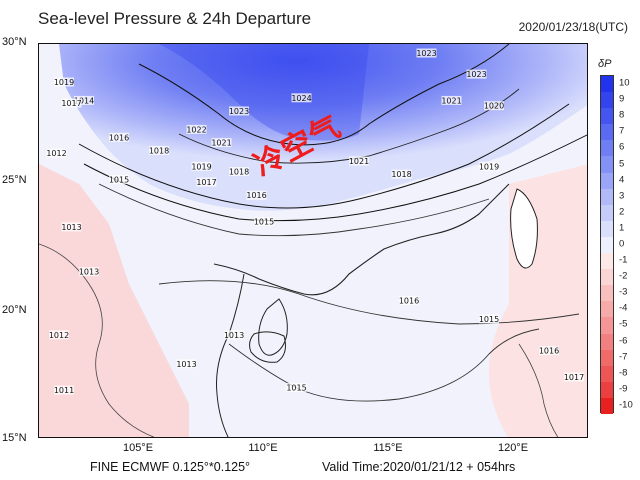  I want to click on isobar-label: 1017, so click(71, 103).